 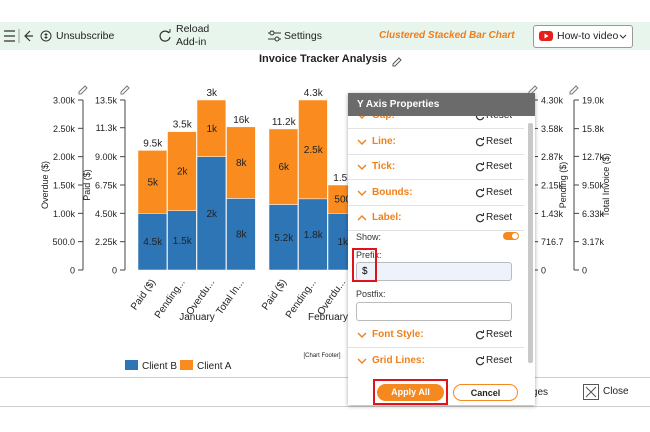 What do you see at coordinates (410, 392) in the screenshot?
I see `apply-all-button: Apply All` at bounding box center [410, 392].